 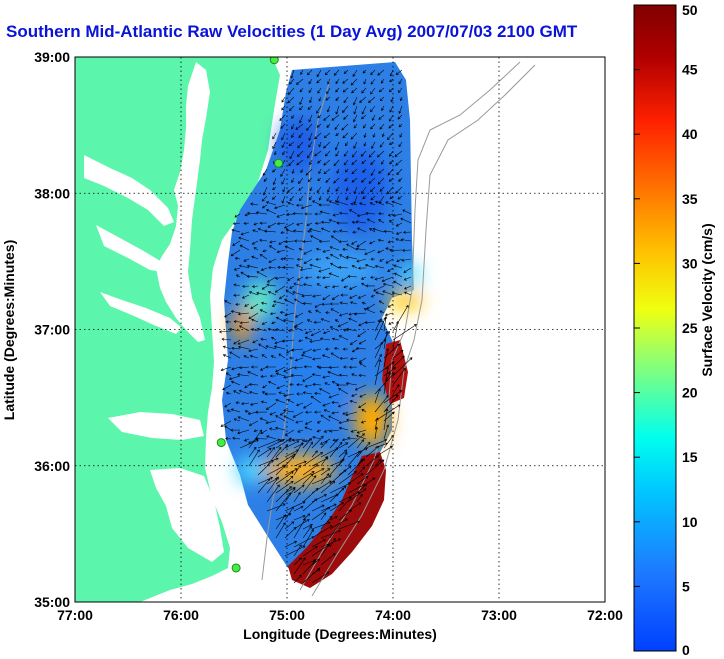 I want to click on potomac-river, so click(x=129, y=190).